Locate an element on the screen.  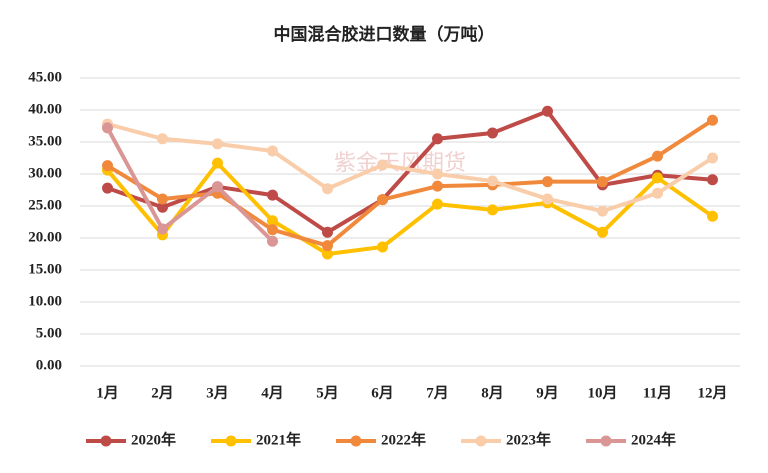
x-tick-label: 7月 is located at coordinates (437, 392).